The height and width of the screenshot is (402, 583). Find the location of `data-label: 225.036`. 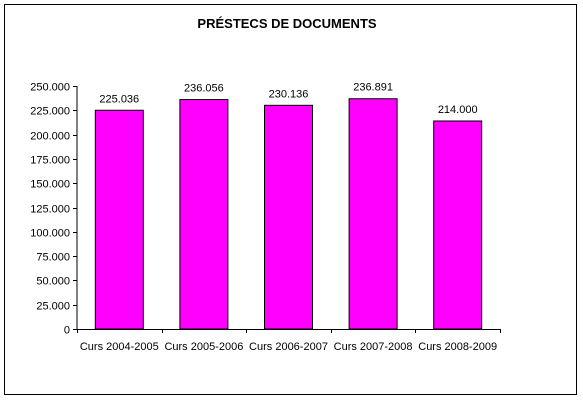

data-label: 225.036 is located at coordinates (119, 99).